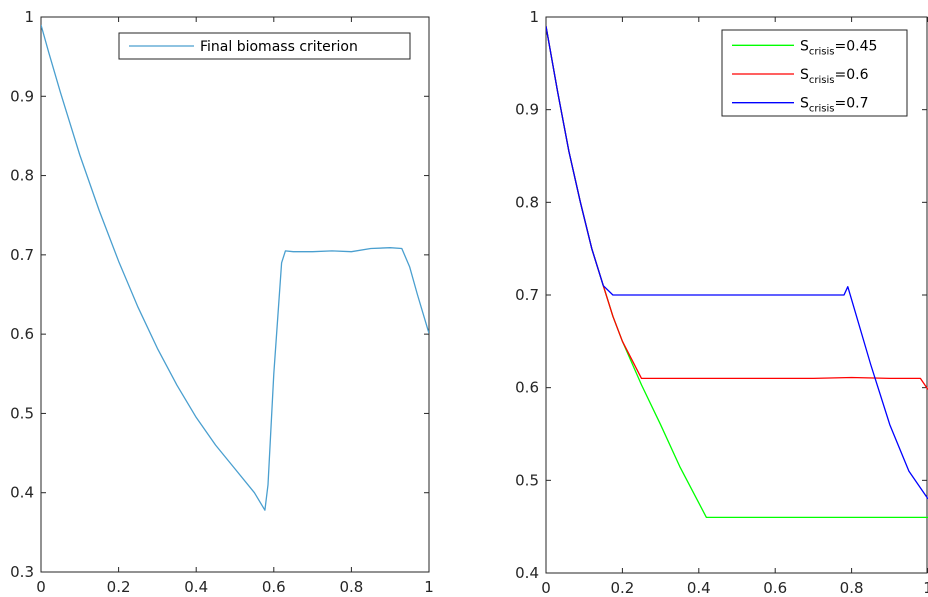 The width and height of the screenshot is (928, 597). I want to click on legend-label-0: Final biomass criterion, so click(279, 47).